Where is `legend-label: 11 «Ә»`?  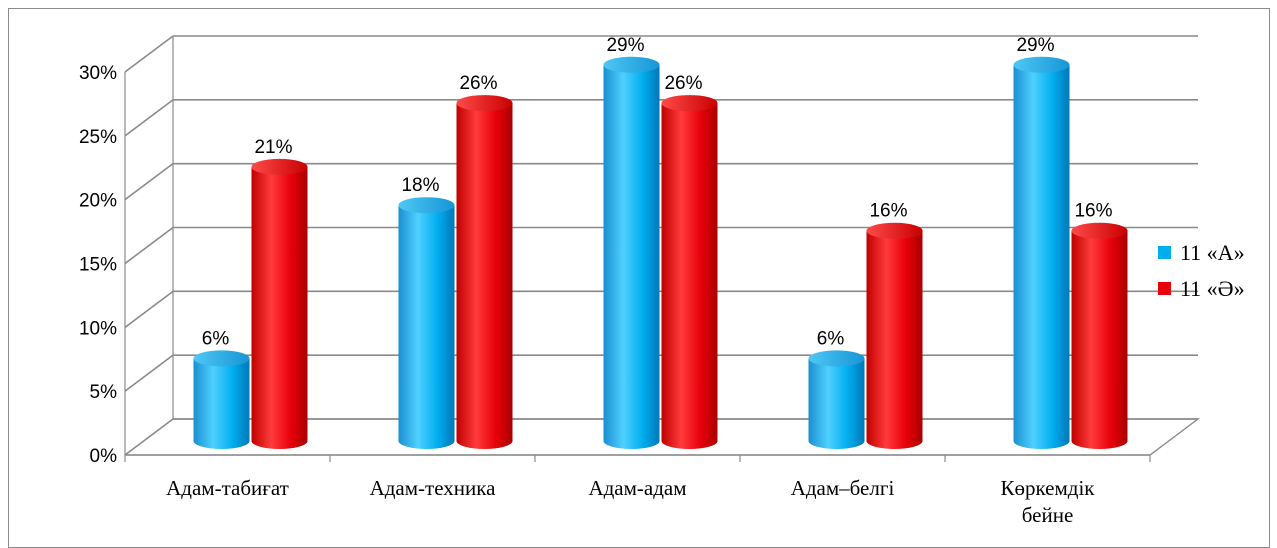
legend-label: 11 «Ә» is located at coordinates (1212, 288).